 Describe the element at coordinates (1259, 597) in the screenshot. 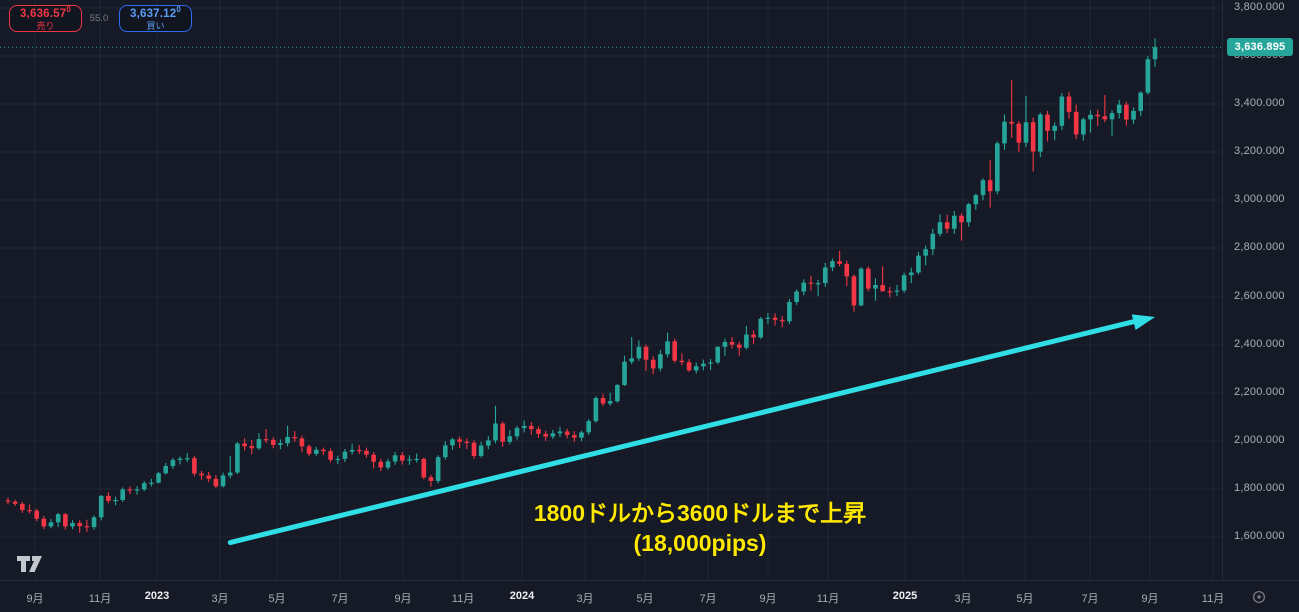

I see `axis-settings-gear-icon` at that location.